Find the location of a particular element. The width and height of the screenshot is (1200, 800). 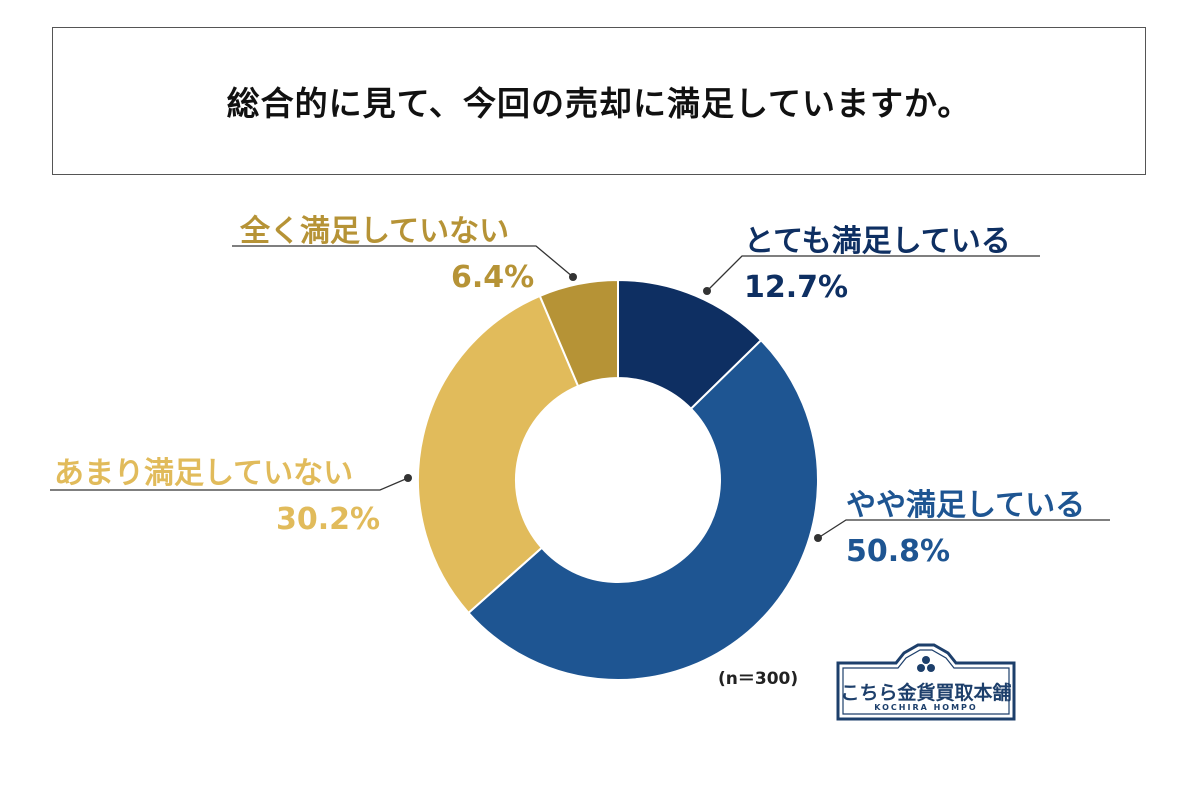

slice-value-not-very-satisfied: 30.2% is located at coordinates (328, 519).